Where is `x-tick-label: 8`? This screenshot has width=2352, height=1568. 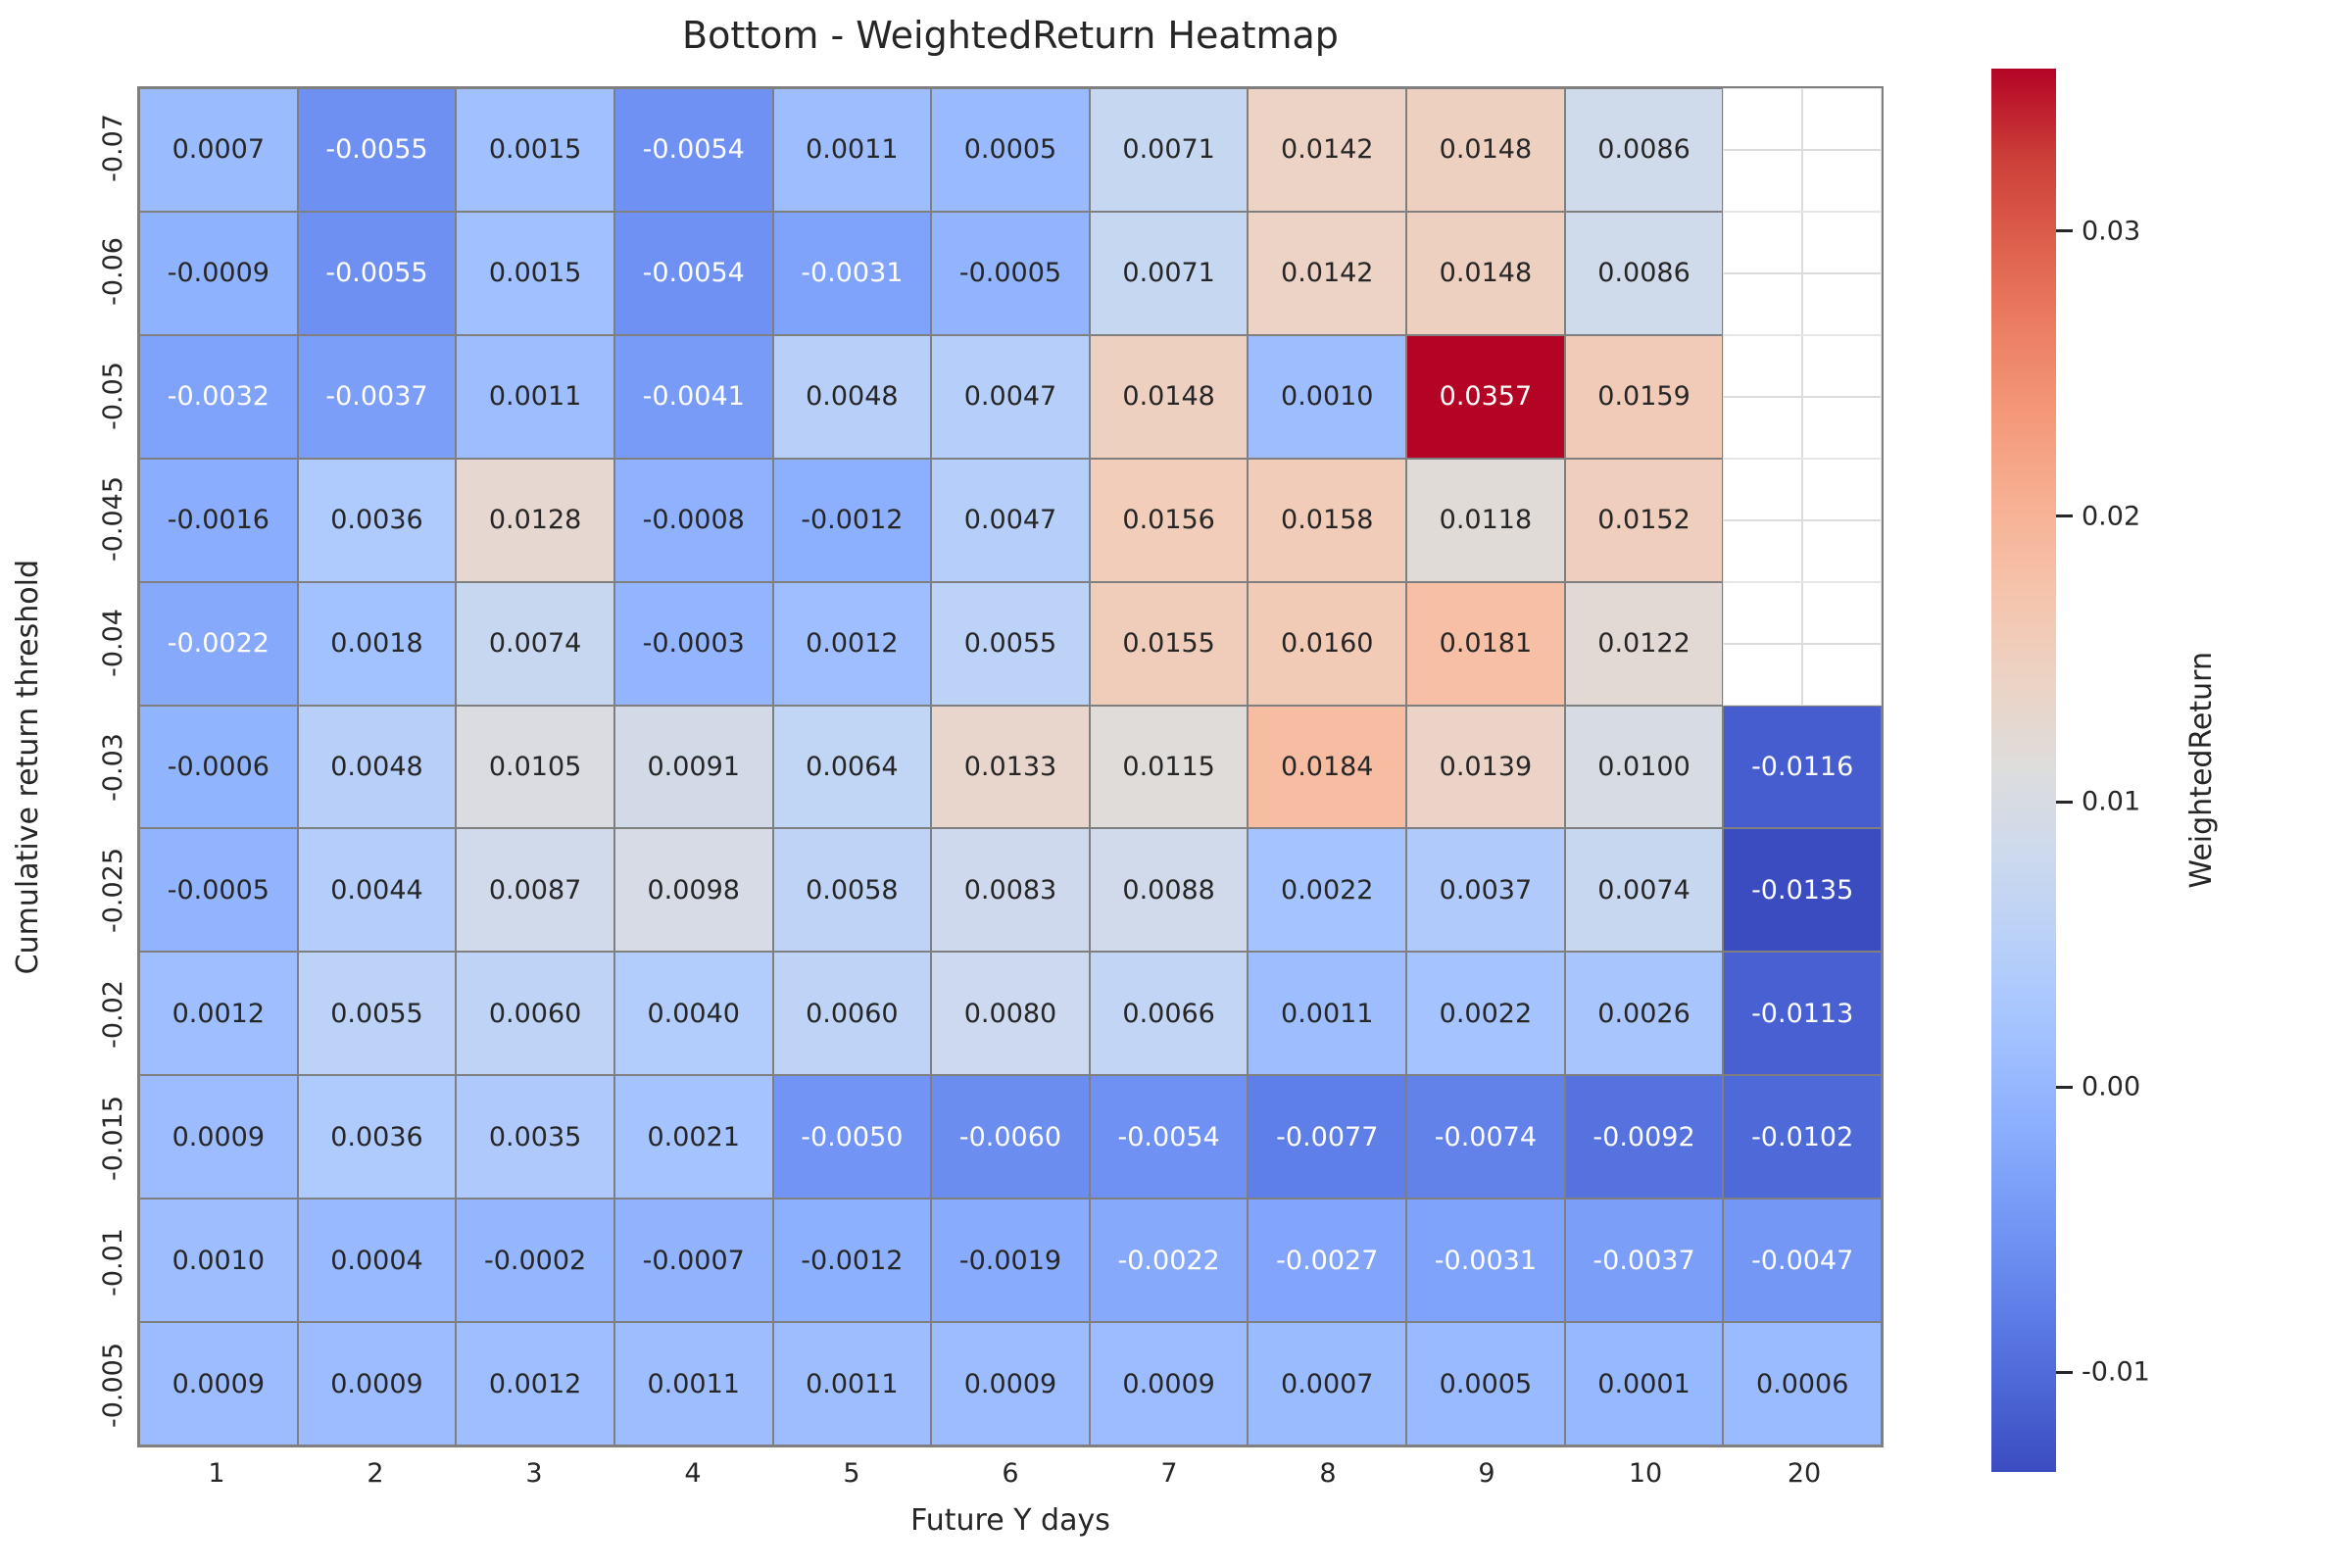
x-tick-label: 8 is located at coordinates (1328, 1473).